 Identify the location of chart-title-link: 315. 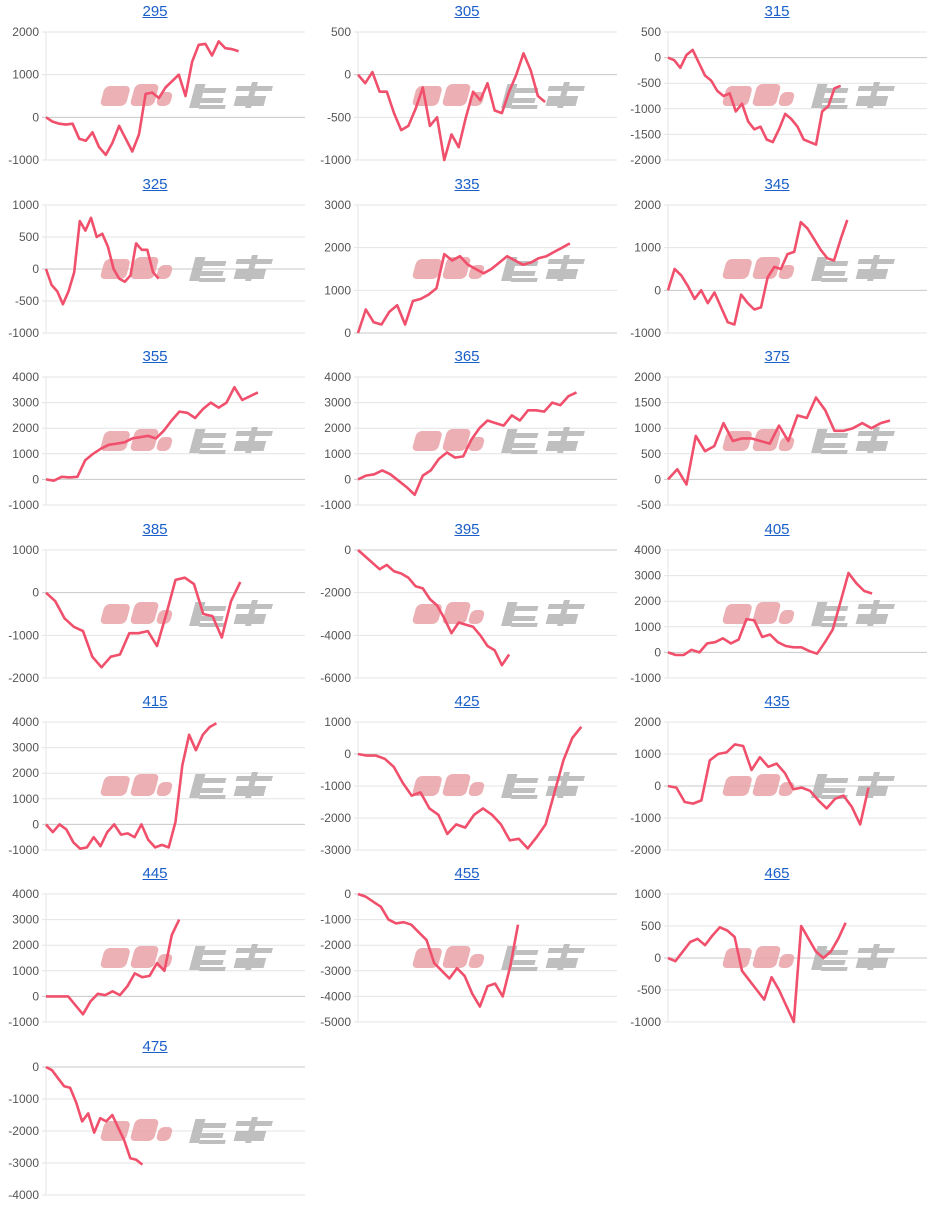
(776, 11).